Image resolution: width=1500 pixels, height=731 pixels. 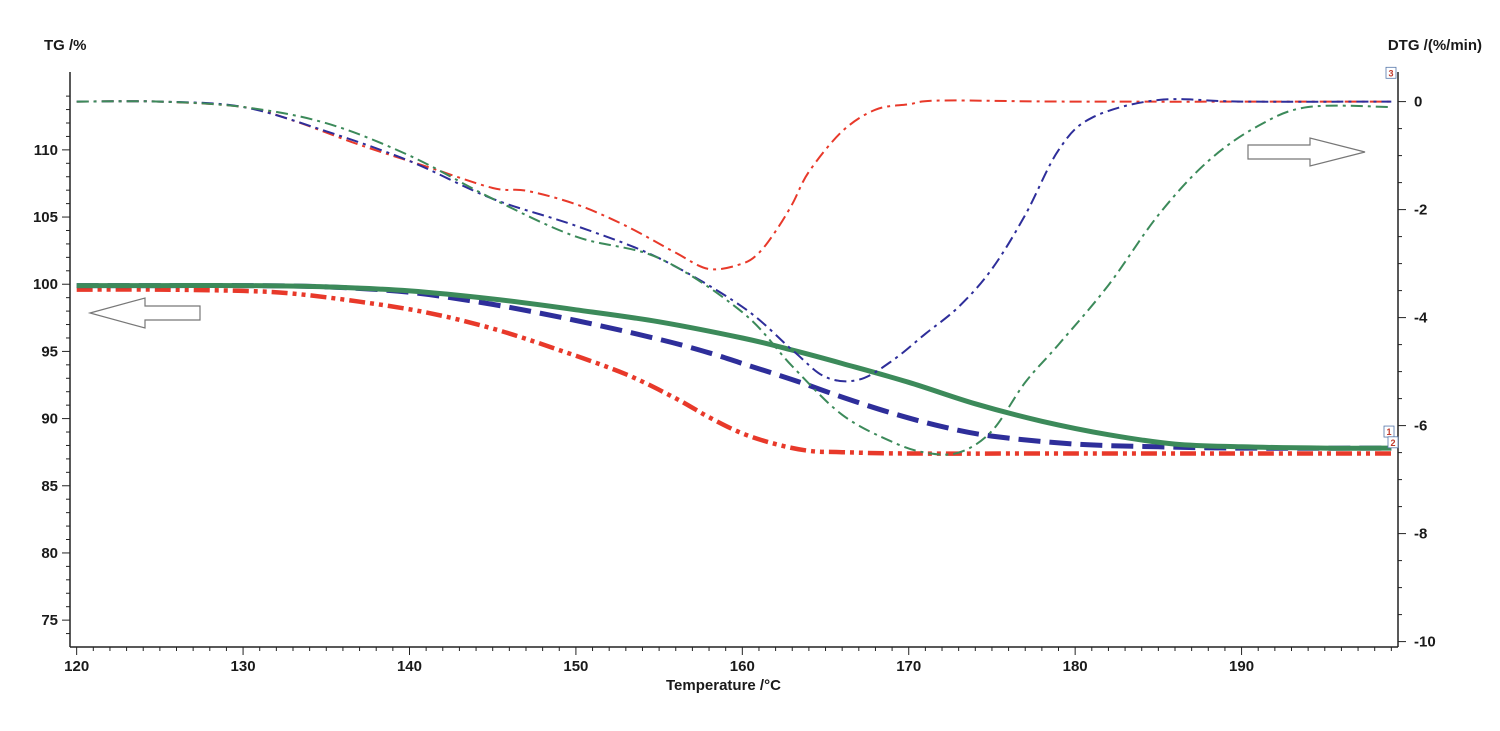 I want to click on y-tick-label-right: -10, so click(x=1425, y=642).